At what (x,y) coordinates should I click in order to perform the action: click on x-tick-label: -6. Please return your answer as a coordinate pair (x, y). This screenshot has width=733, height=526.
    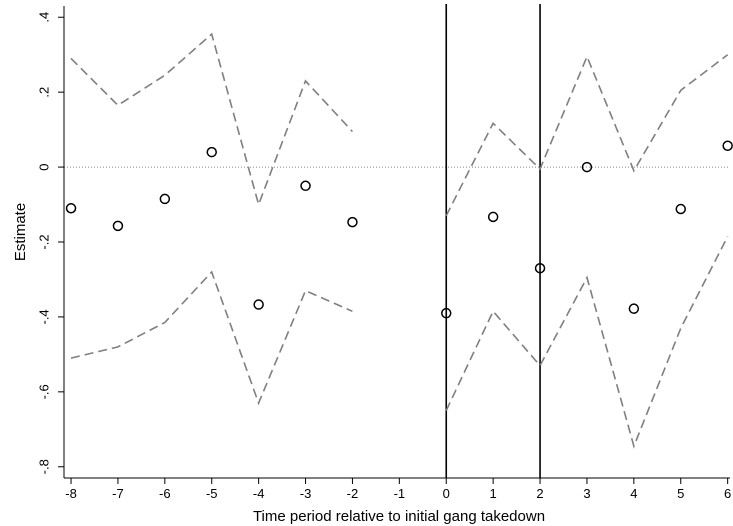
    Looking at the image, I should click on (165, 493).